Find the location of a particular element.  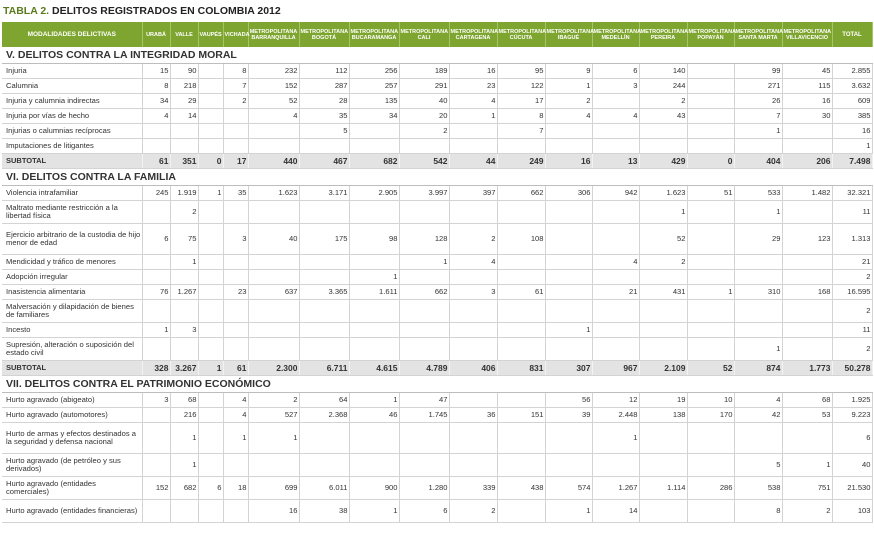

table-cell: 23 is located at coordinates (236, 292).